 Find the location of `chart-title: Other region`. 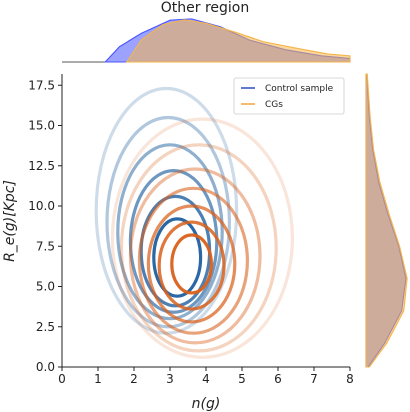

chart-title: Other region is located at coordinates (205, 8).